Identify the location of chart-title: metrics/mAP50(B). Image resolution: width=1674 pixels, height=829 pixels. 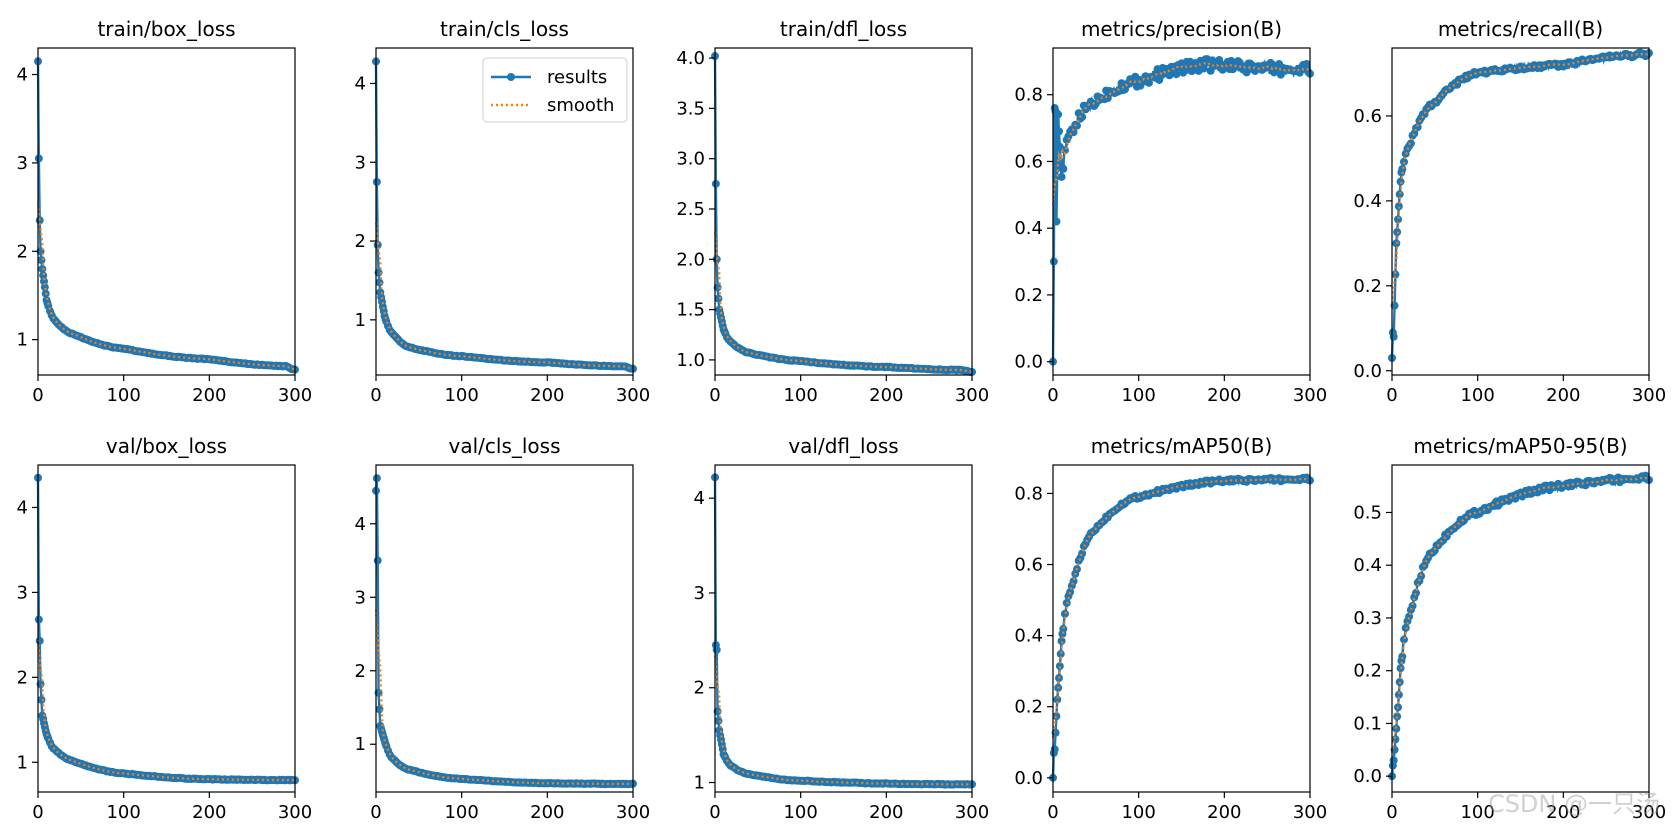
(1182, 446).